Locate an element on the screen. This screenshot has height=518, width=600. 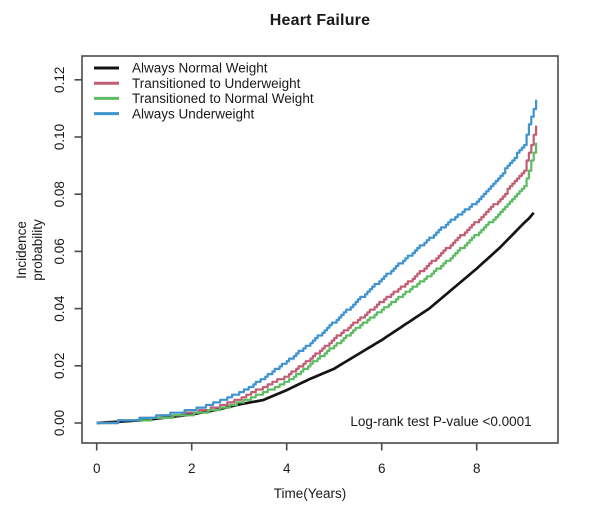
y-tick-label: 0.02 is located at coordinates (59, 366).